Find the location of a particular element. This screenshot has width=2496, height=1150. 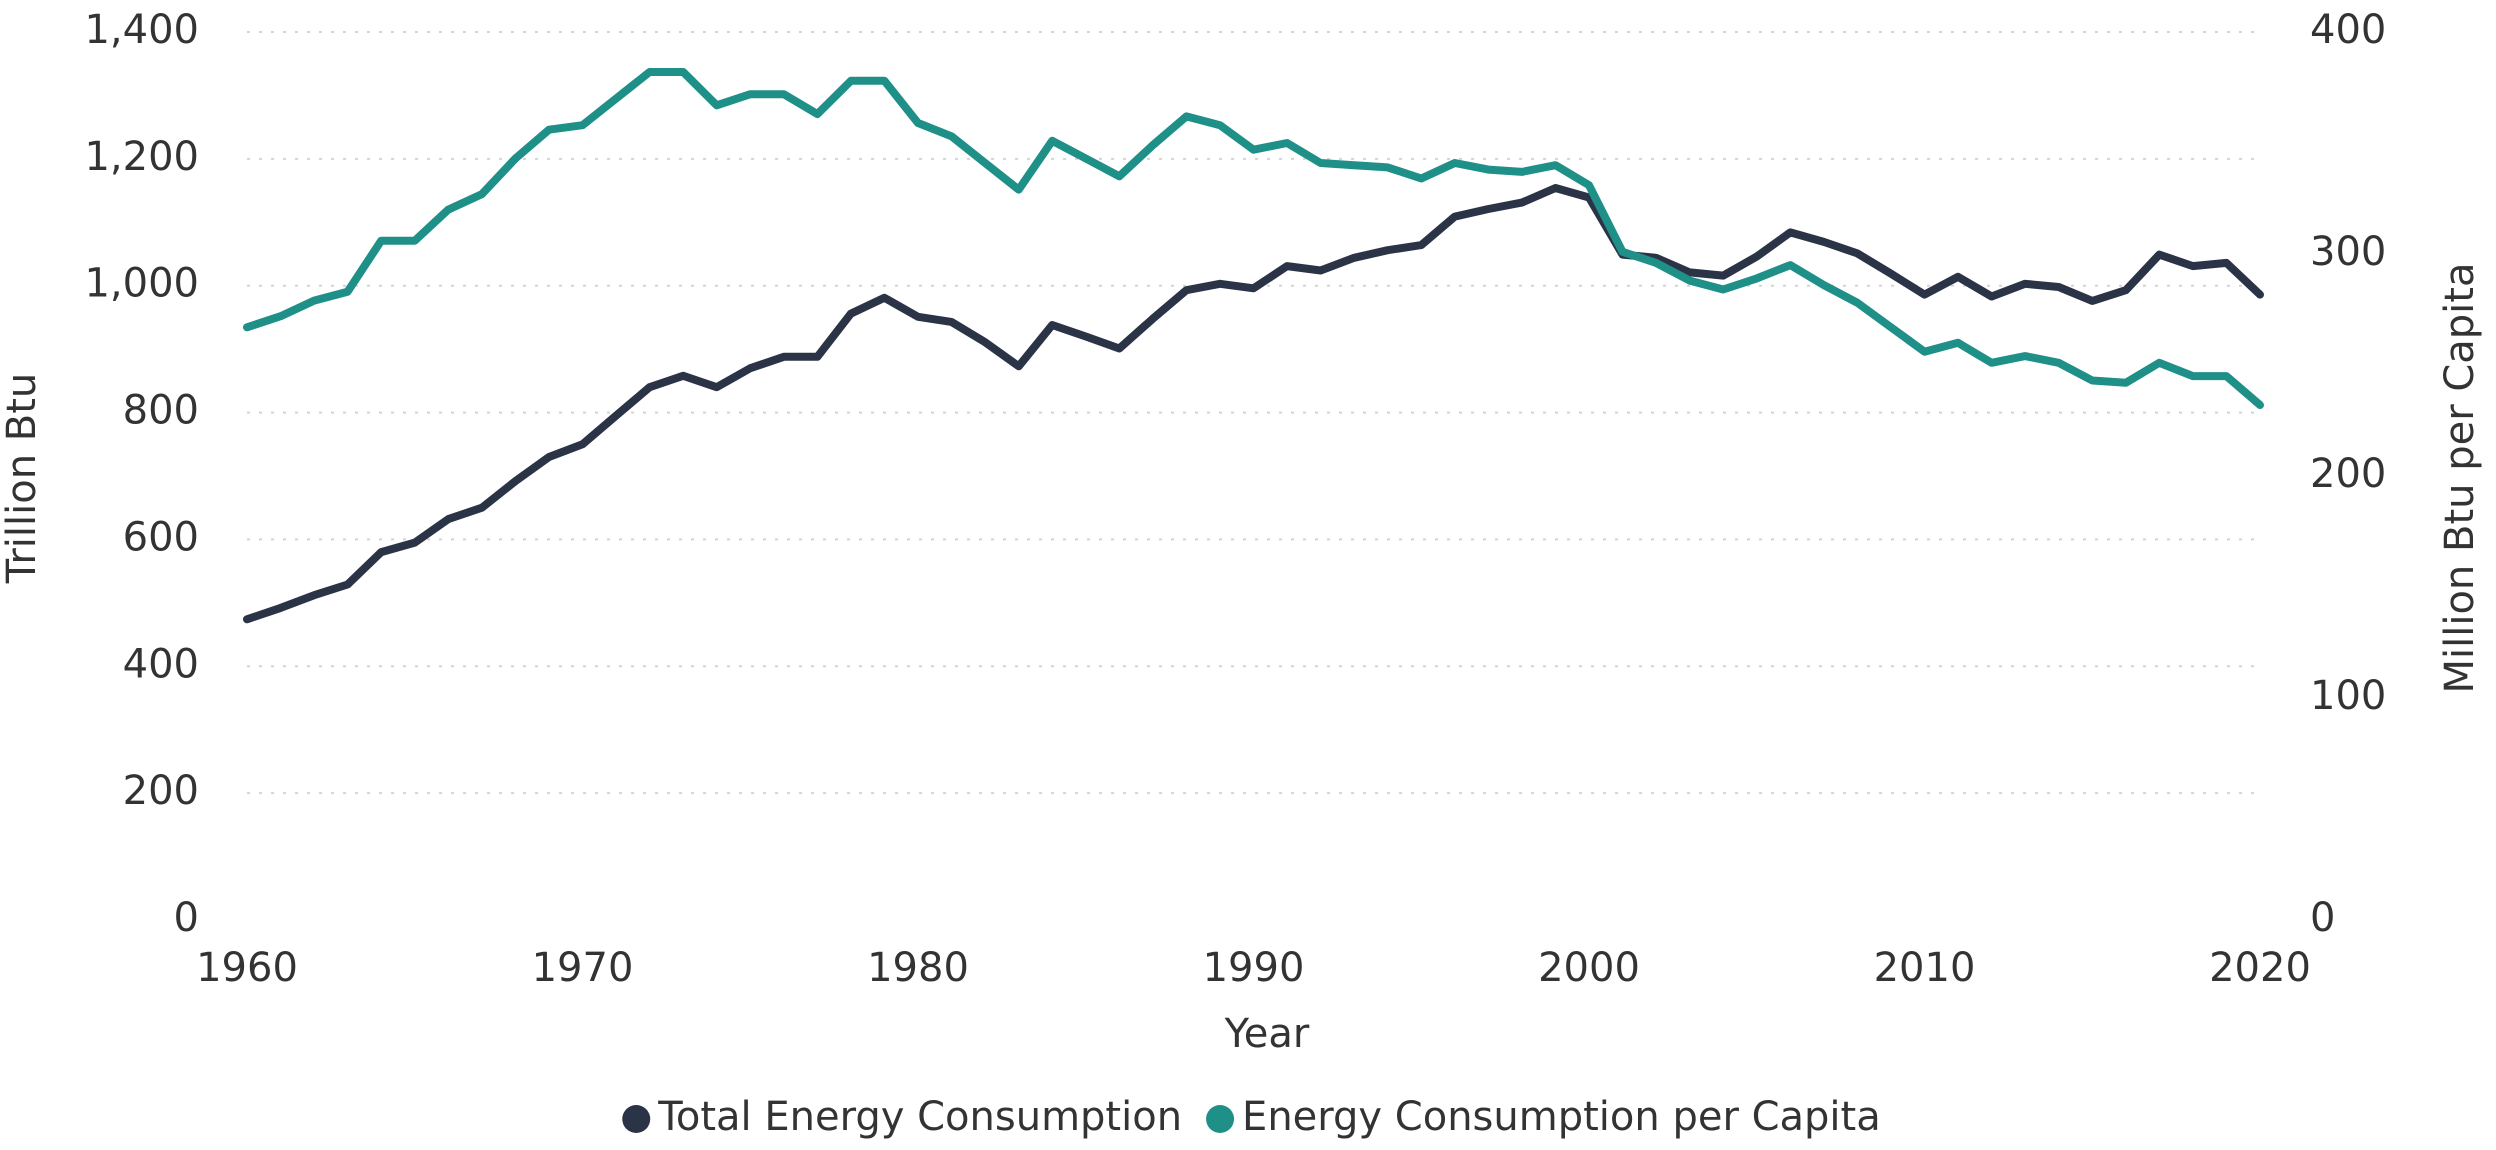

y-tick-label: 600 is located at coordinates (161, 537).